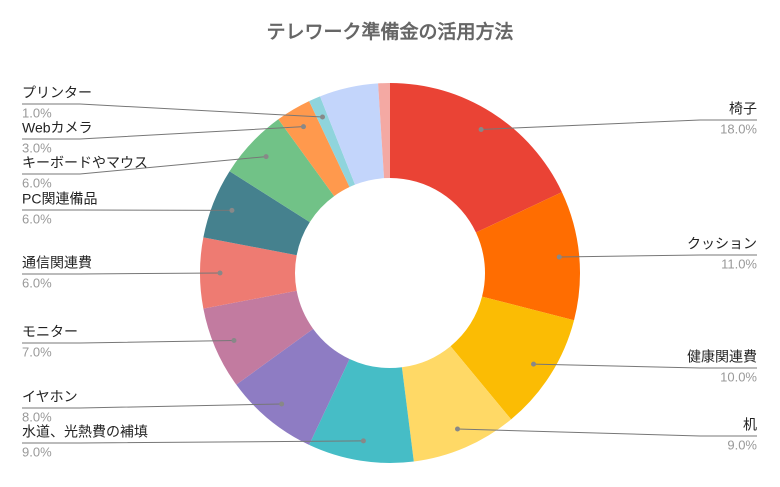  What do you see at coordinates (37, 147) in the screenshot?
I see `value-label: 3.0%` at bounding box center [37, 147].